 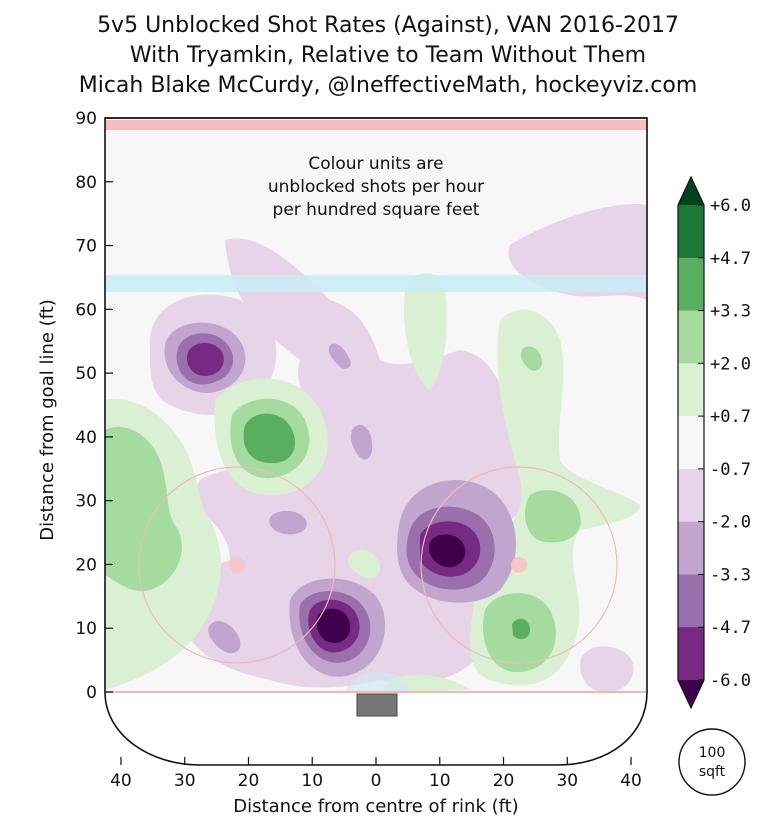 I want to click on y-tick-label: 10, so click(x=86, y=629).